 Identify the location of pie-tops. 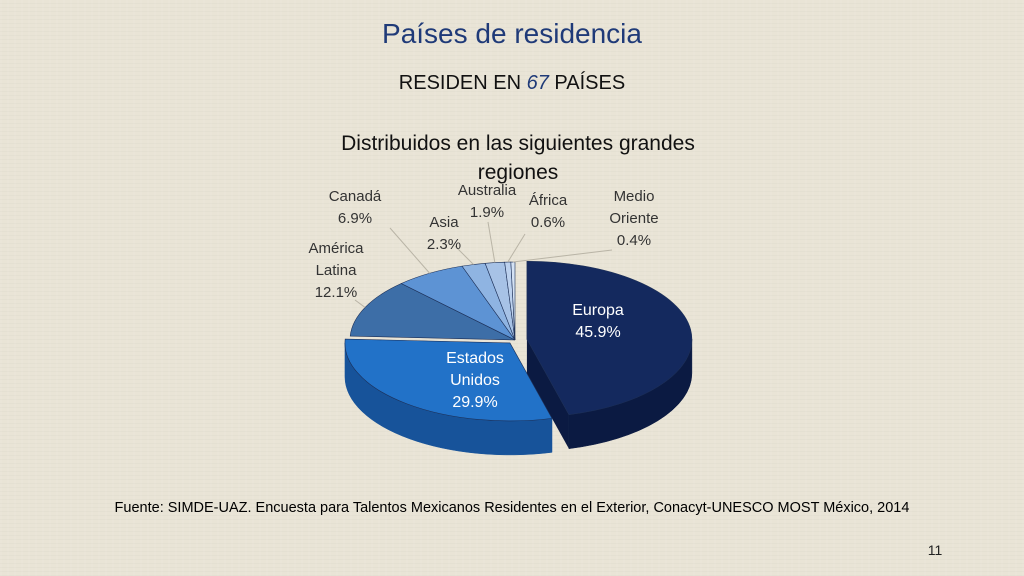
(518, 341).